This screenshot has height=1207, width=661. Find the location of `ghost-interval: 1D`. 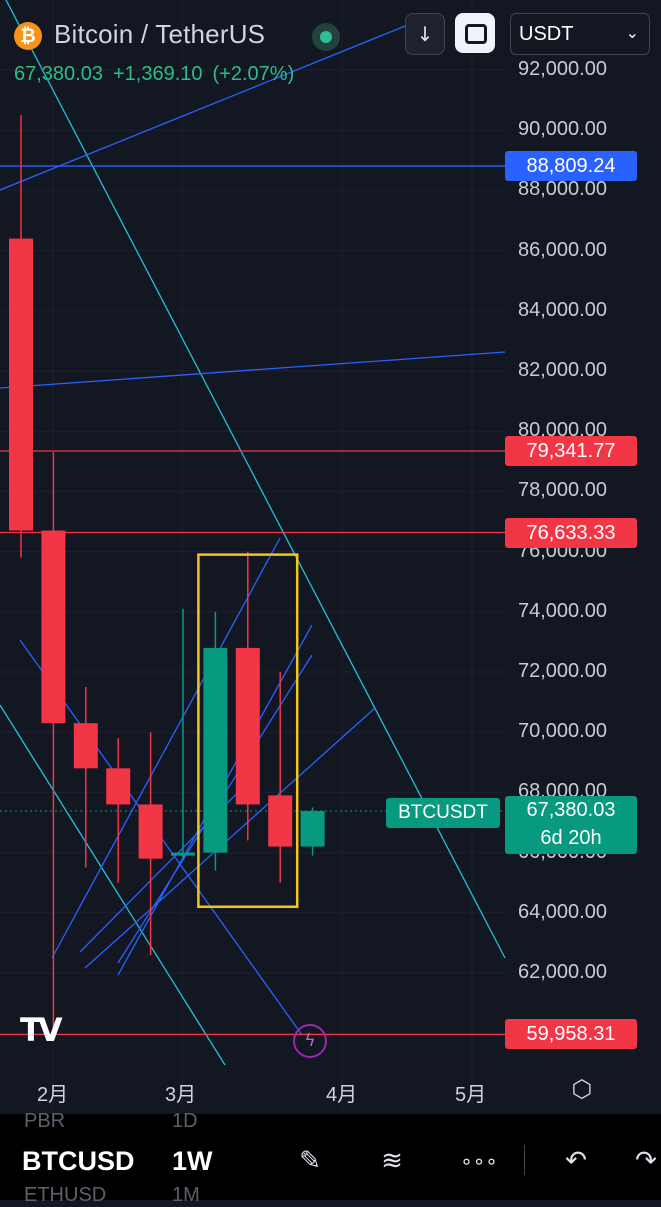

ghost-interval: 1D is located at coordinates (185, 1121).